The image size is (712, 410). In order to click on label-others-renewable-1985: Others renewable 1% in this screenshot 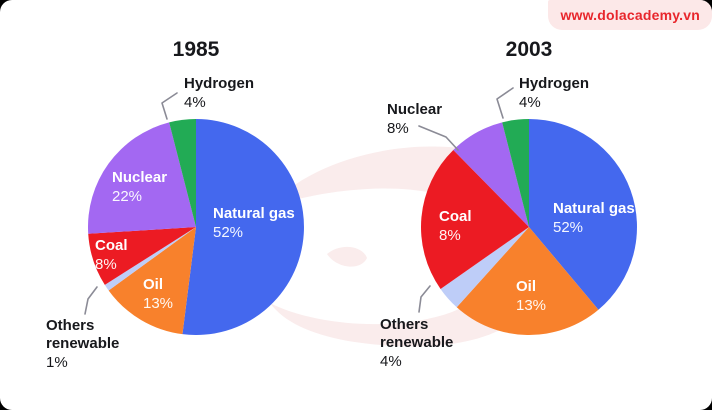, I will do `click(90, 344)`.